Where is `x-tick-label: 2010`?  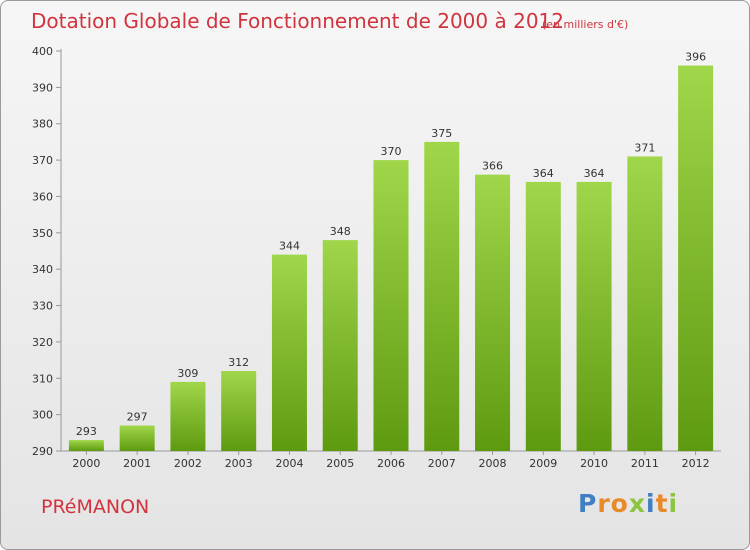
x-tick-label: 2010 is located at coordinates (594, 463).